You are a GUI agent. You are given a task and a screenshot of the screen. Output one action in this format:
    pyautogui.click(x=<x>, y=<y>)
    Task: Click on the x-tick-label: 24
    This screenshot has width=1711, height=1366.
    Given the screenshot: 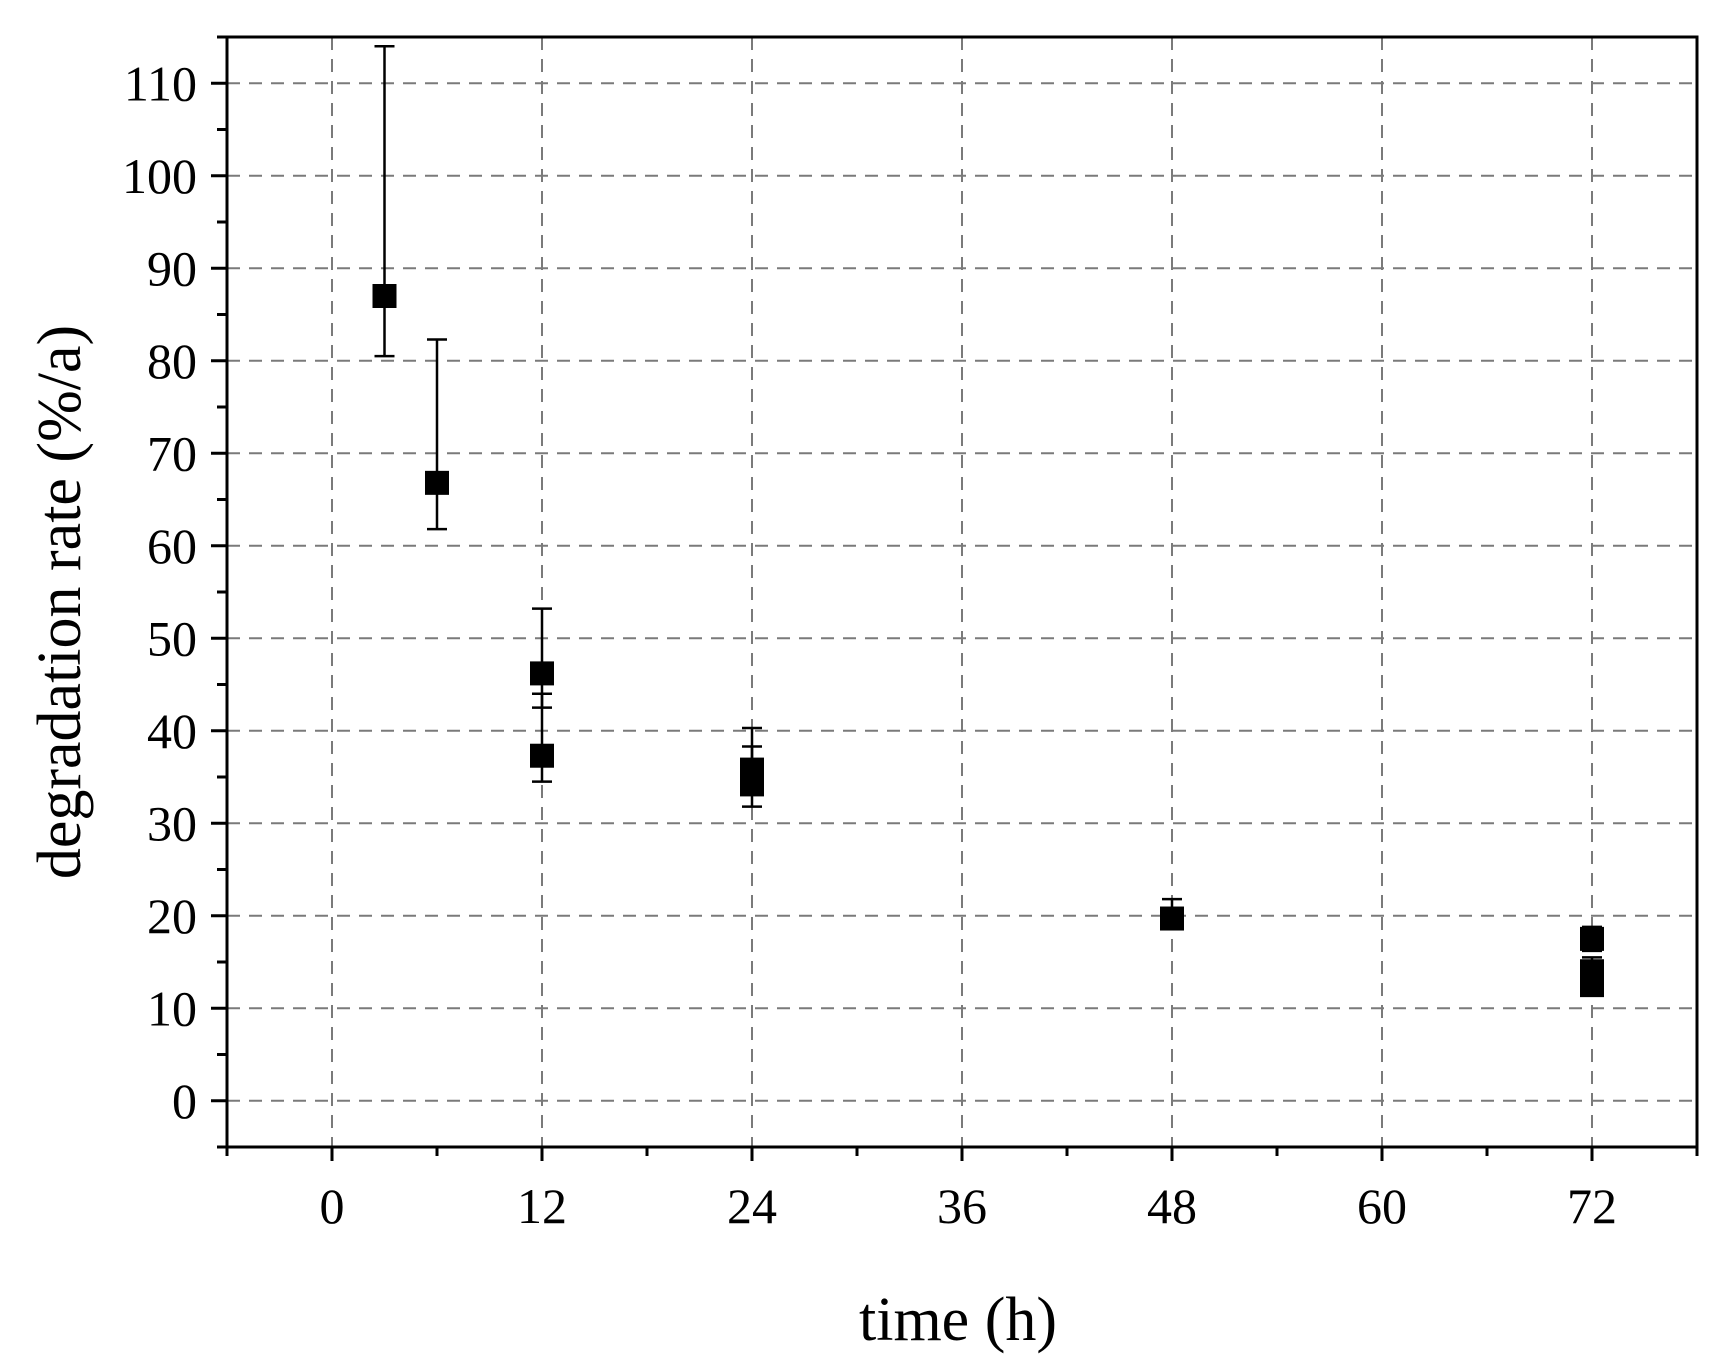 What is the action you would take?
    pyautogui.click(x=752, y=1206)
    